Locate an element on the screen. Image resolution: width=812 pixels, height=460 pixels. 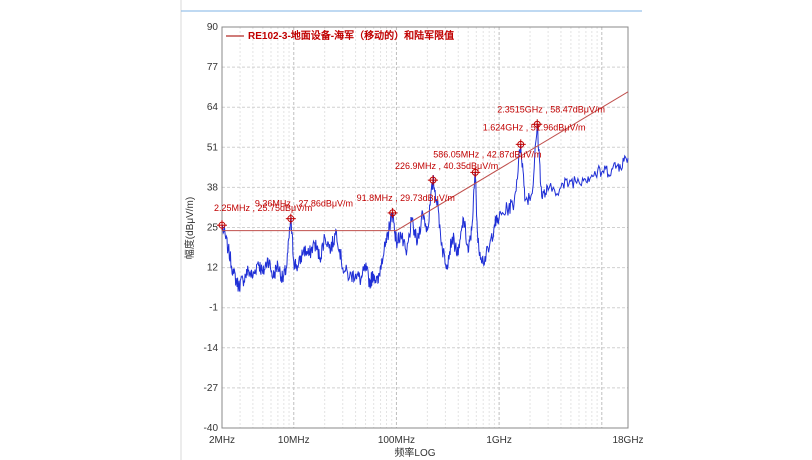
x-axis-title: 频率LOG is located at coordinates (414, 452).